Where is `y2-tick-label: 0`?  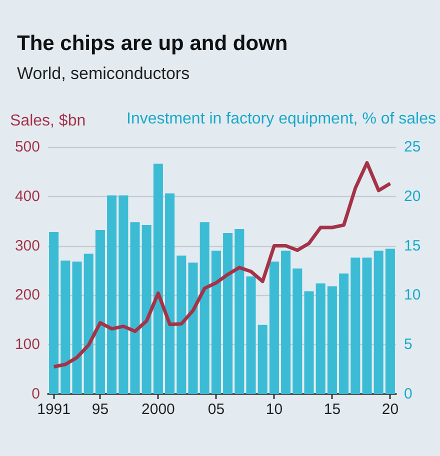
y2-tick-label: 0 is located at coordinates (408, 394).